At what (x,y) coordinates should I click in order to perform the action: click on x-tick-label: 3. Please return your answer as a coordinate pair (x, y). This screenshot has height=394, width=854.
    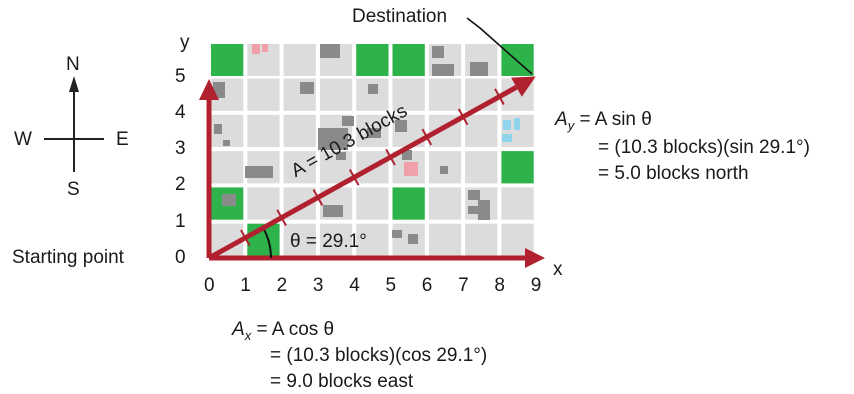
    Looking at the image, I should click on (318, 285).